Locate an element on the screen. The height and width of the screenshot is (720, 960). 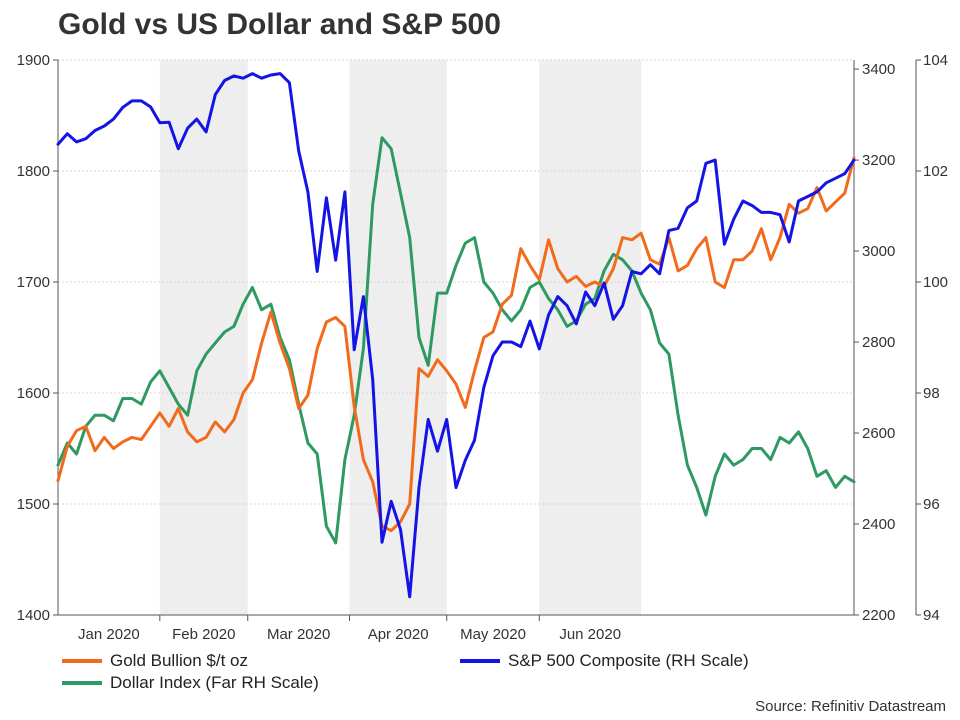
x-tick-label-1: Feb 2020 is located at coordinates (203, 634).